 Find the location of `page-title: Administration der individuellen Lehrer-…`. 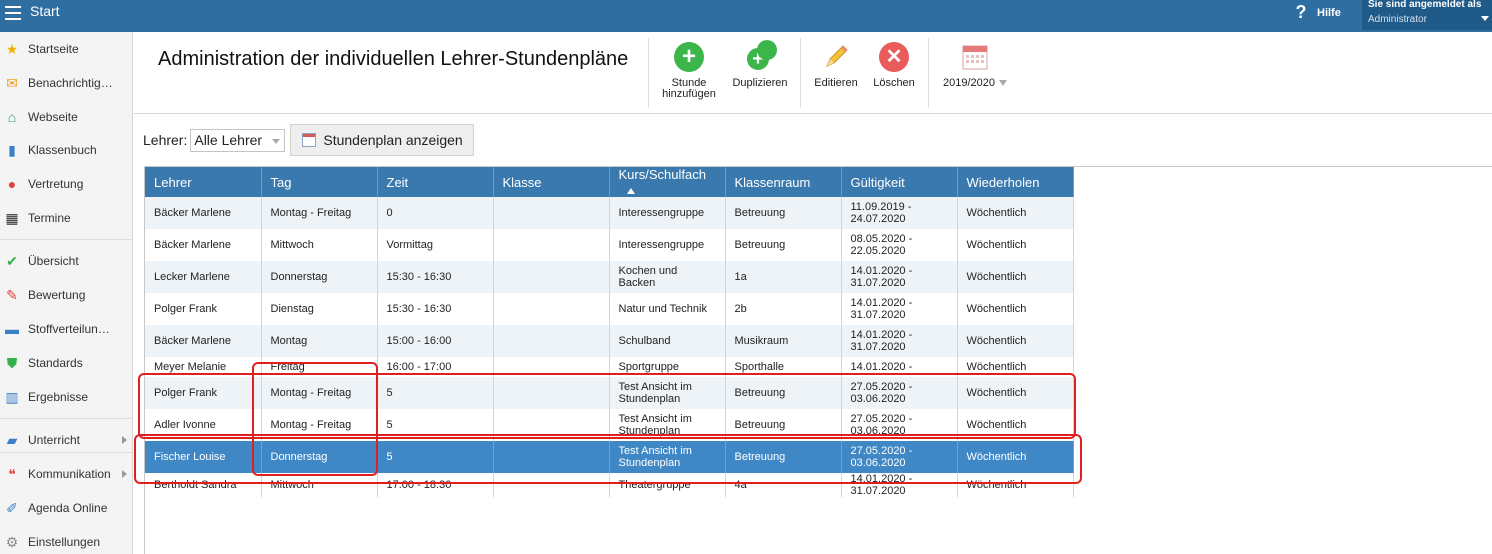

page-title: Administration der individuellen Lehrer-… is located at coordinates (393, 59).